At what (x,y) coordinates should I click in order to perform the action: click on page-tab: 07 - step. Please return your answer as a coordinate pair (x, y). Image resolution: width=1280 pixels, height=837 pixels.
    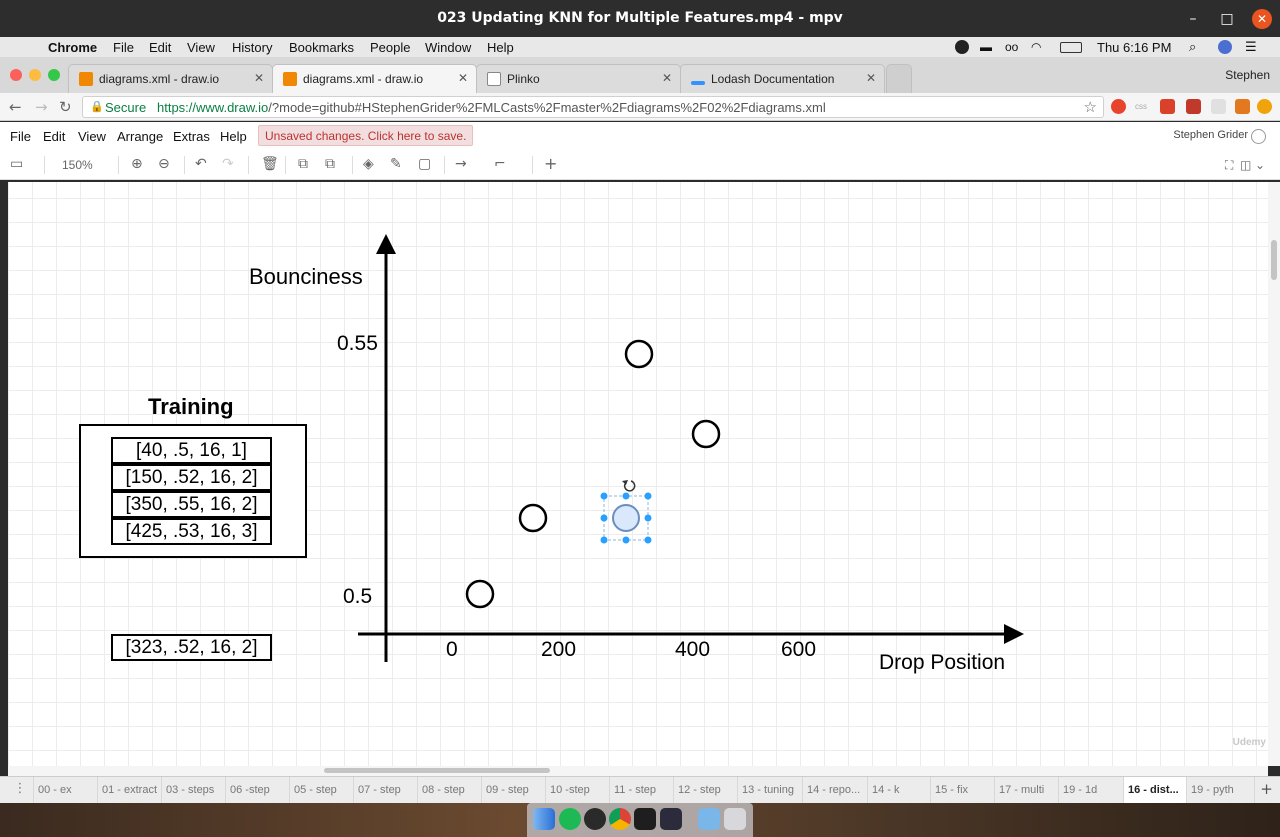
    Looking at the image, I should click on (385, 790).